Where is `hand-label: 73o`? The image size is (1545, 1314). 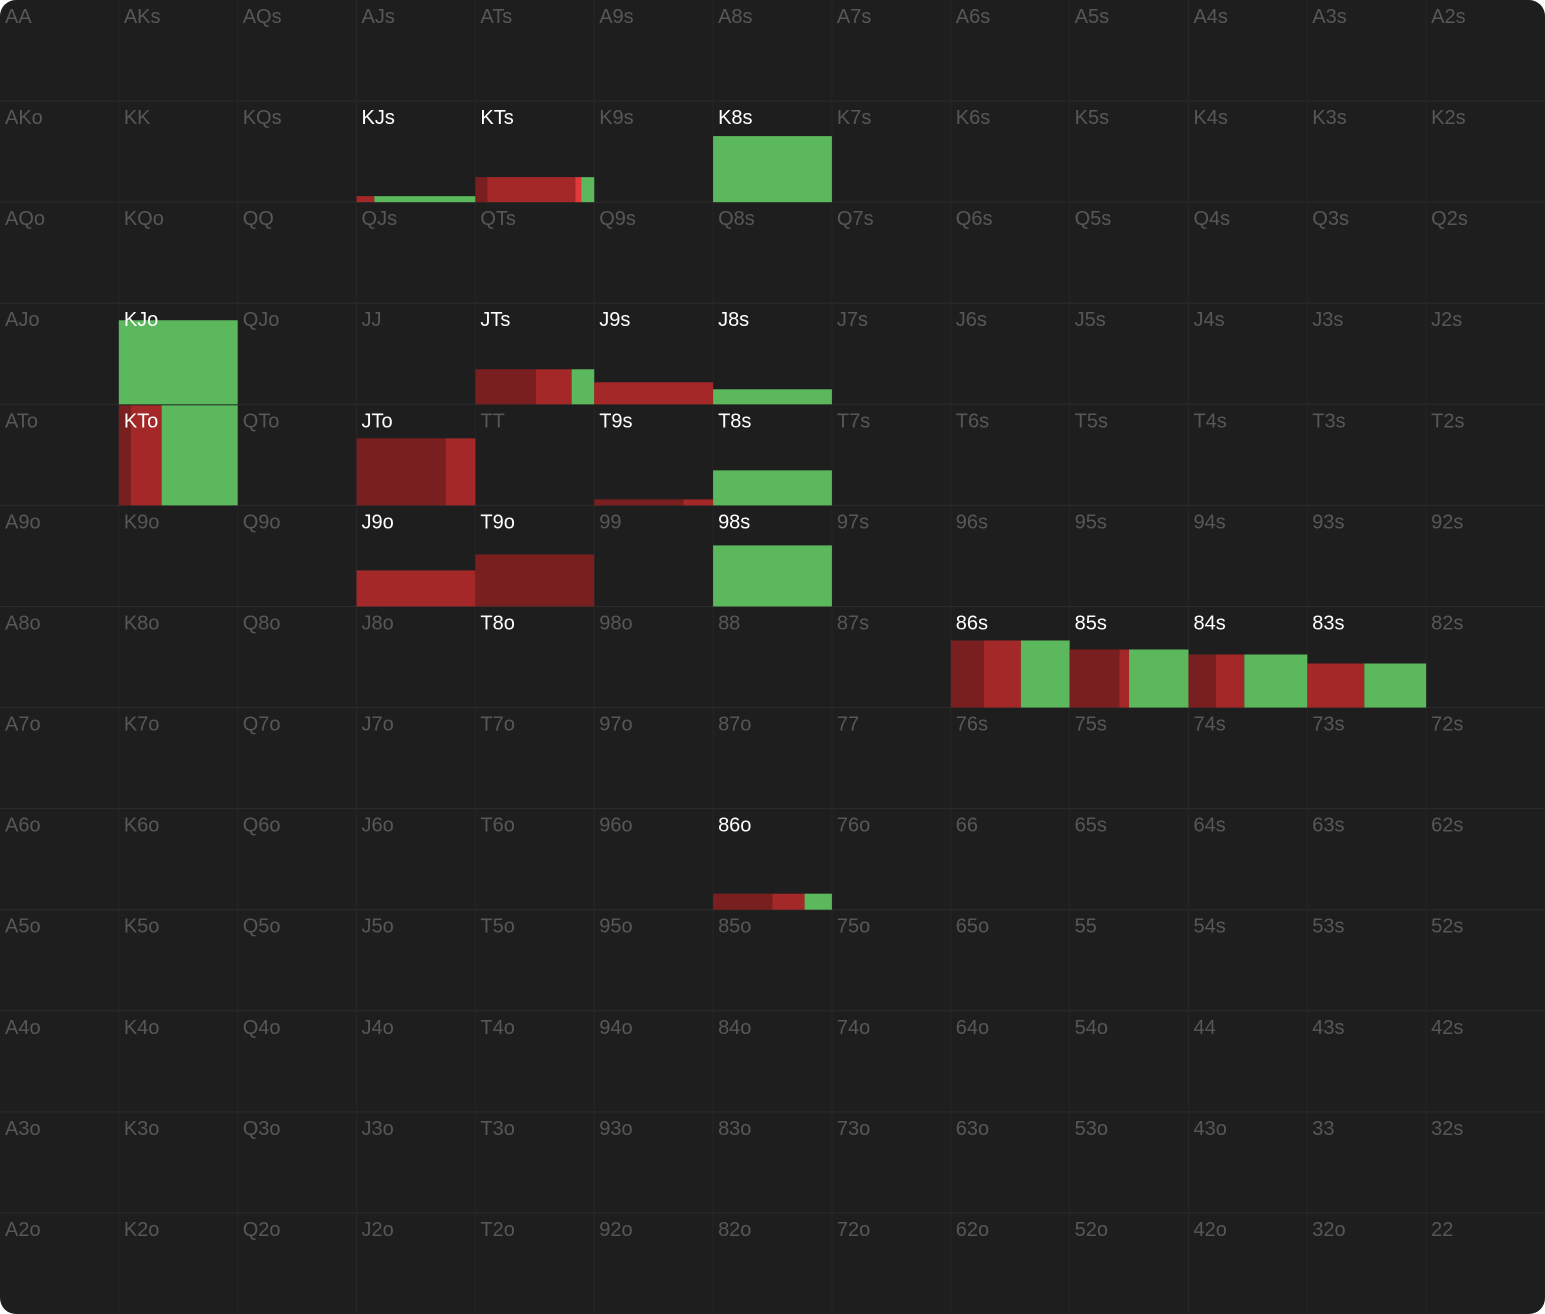 hand-label: 73o is located at coordinates (853, 1129).